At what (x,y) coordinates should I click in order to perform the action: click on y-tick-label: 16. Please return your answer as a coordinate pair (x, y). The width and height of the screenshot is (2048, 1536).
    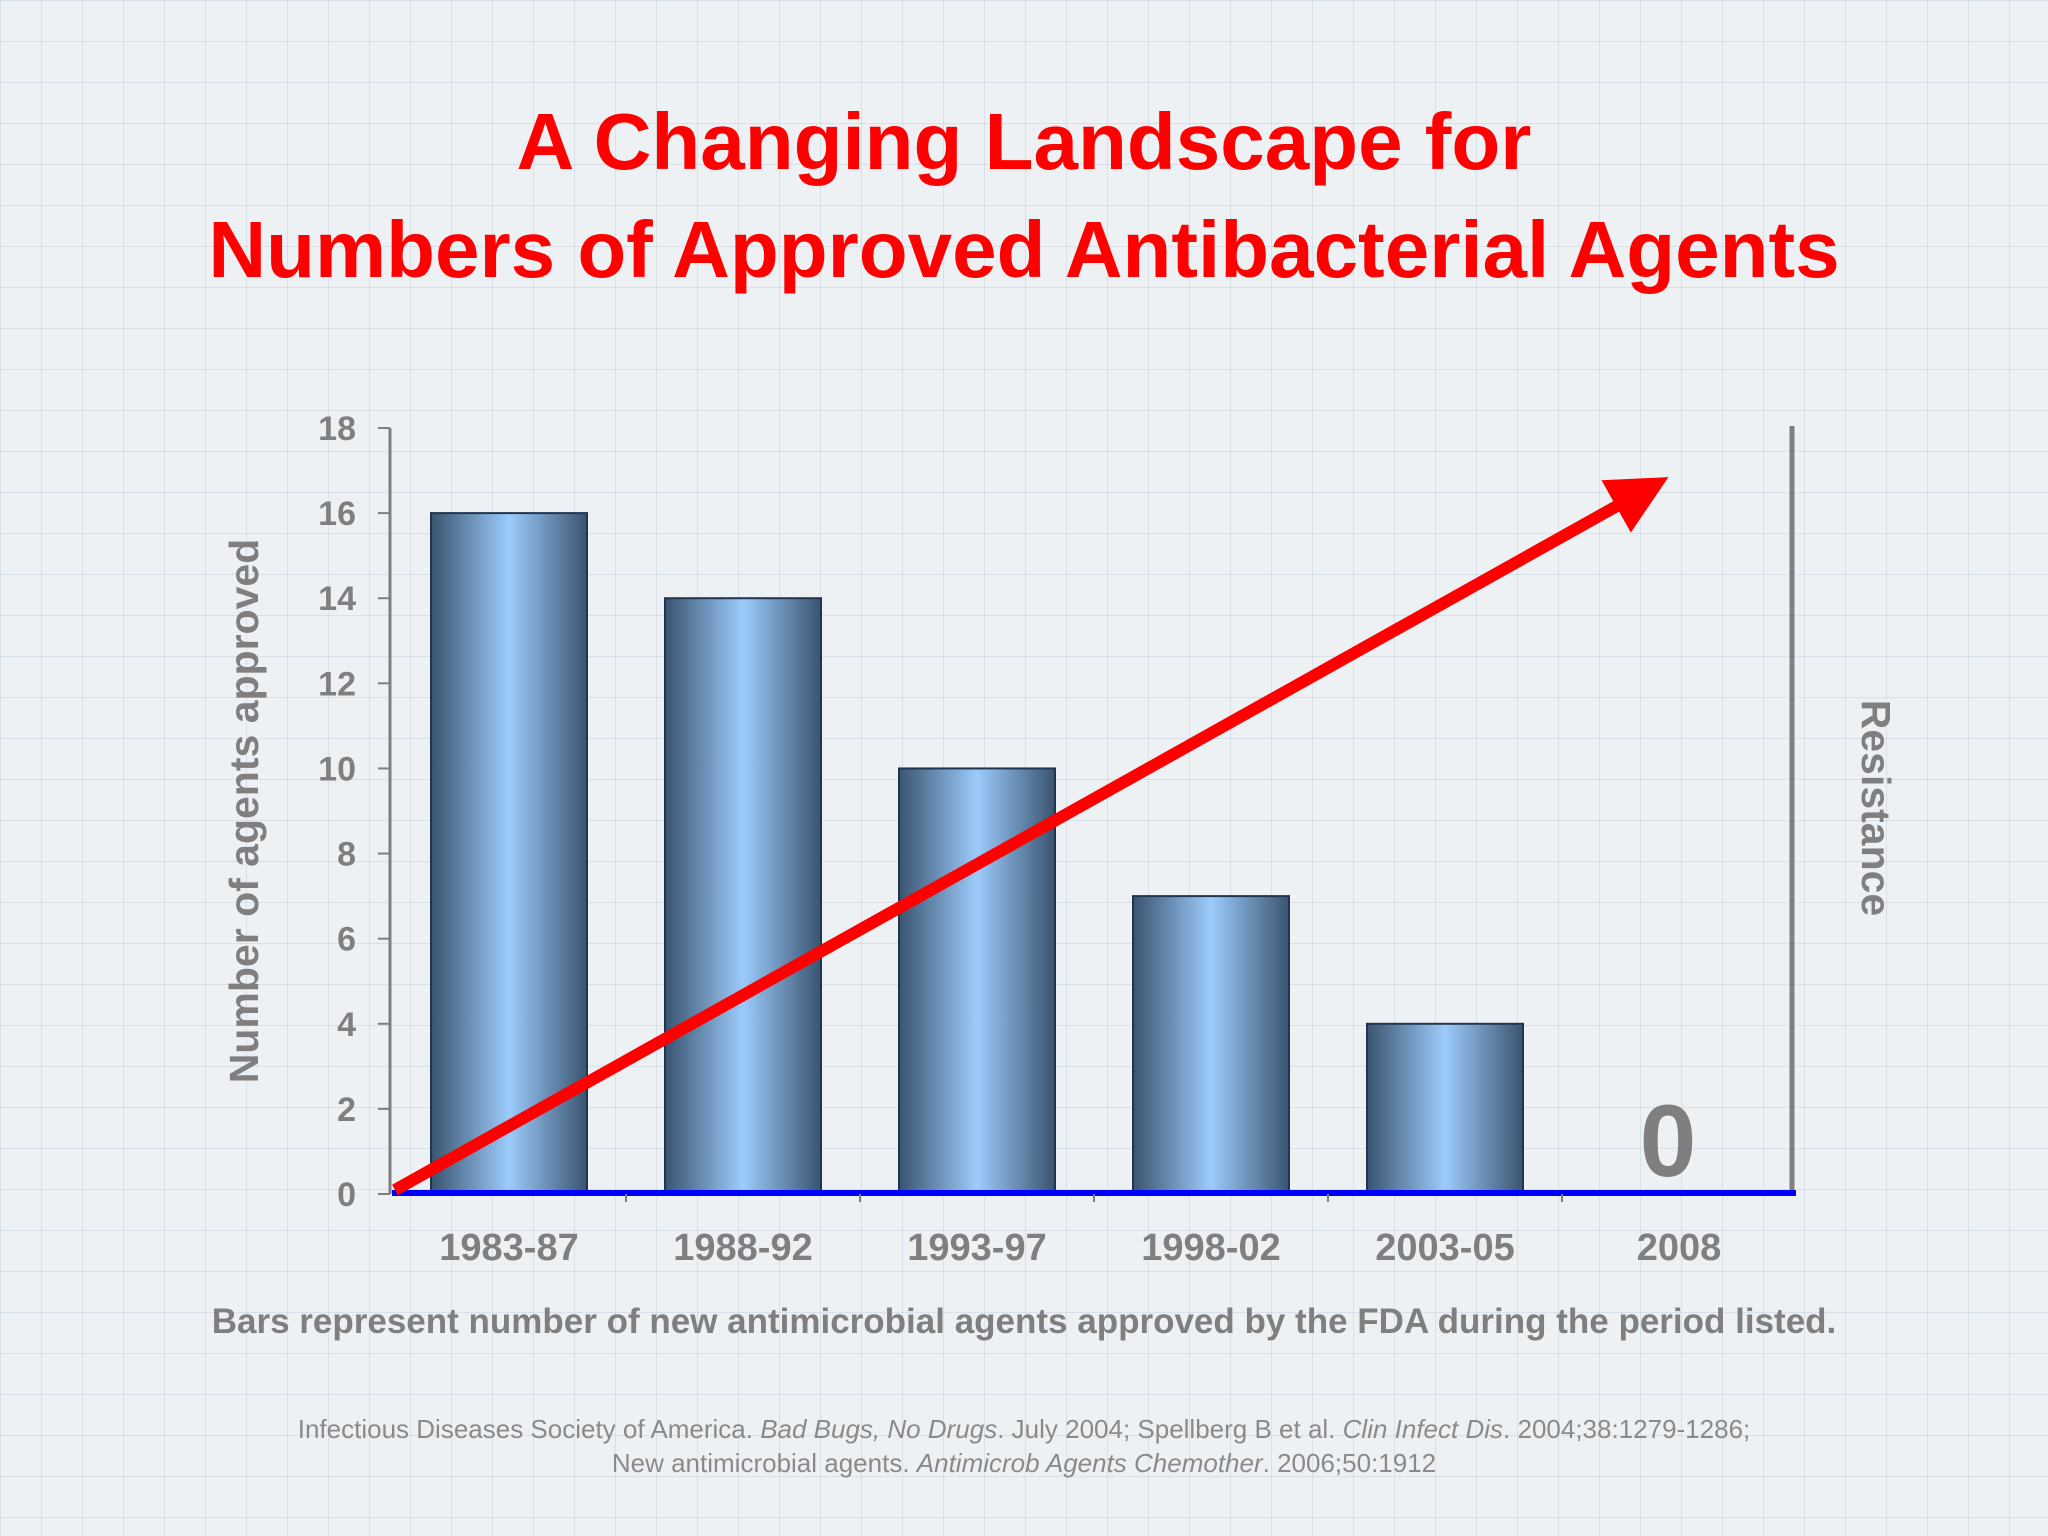
    Looking at the image, I should click on (337, 514).